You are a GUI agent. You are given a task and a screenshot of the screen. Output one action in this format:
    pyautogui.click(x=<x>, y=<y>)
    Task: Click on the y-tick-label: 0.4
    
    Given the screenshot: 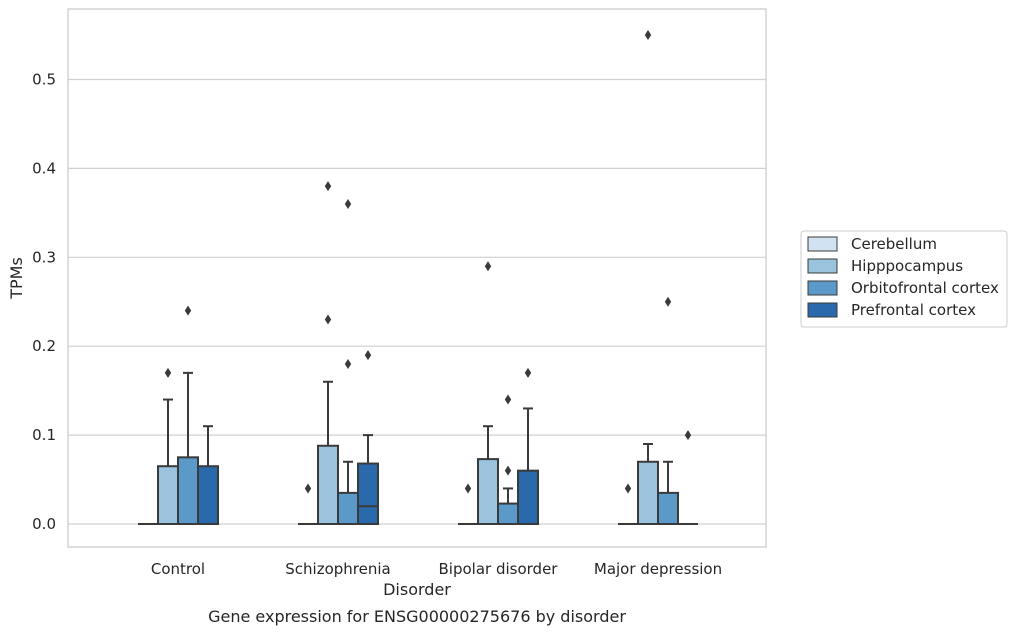 What is the action you would take?
    pyautogui.click(x=44, y=168)
    